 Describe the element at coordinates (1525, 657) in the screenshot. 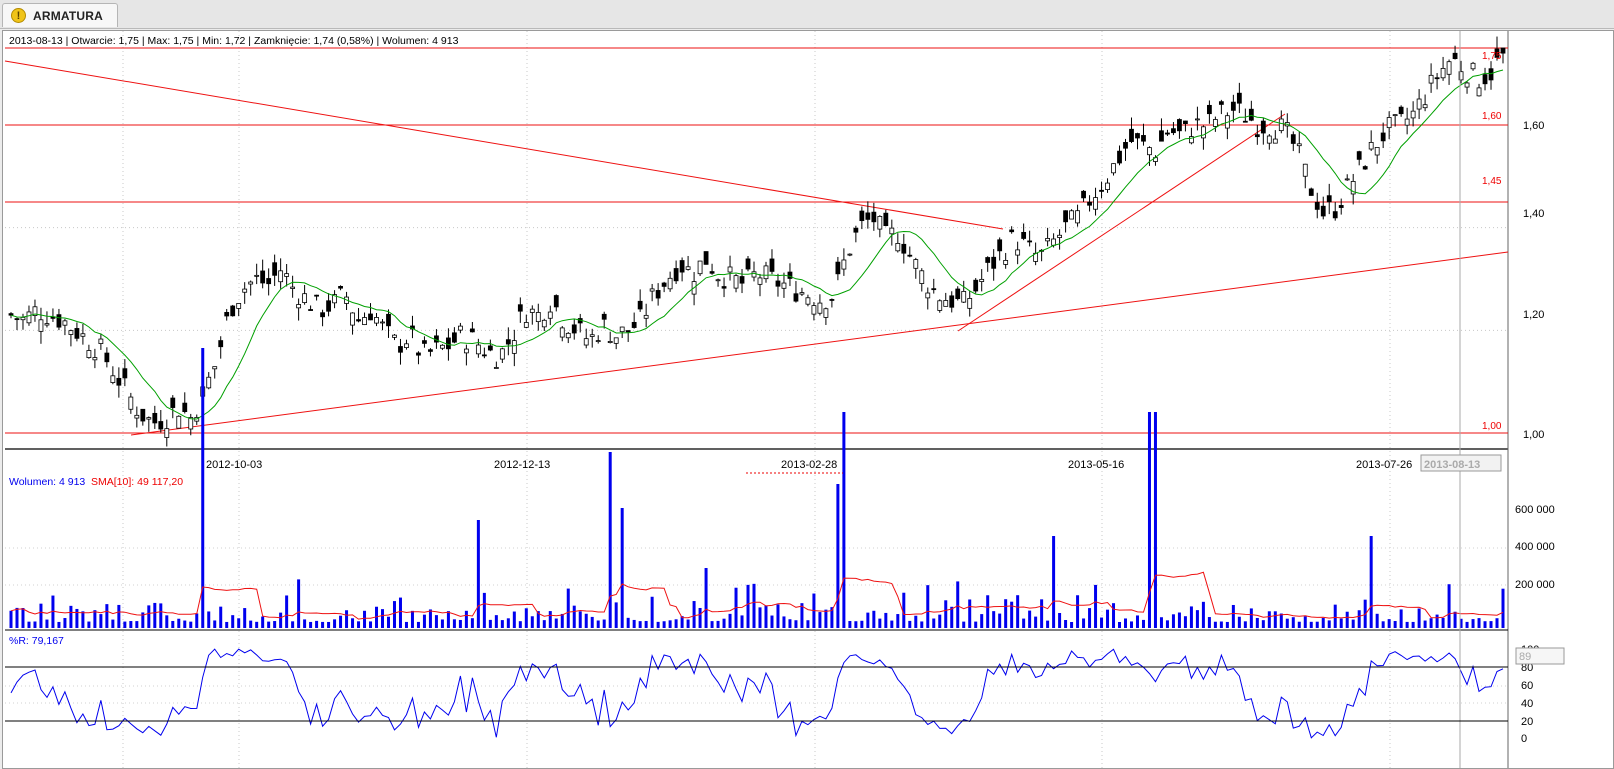

I see `wr-cursor-value: 89` at that location.